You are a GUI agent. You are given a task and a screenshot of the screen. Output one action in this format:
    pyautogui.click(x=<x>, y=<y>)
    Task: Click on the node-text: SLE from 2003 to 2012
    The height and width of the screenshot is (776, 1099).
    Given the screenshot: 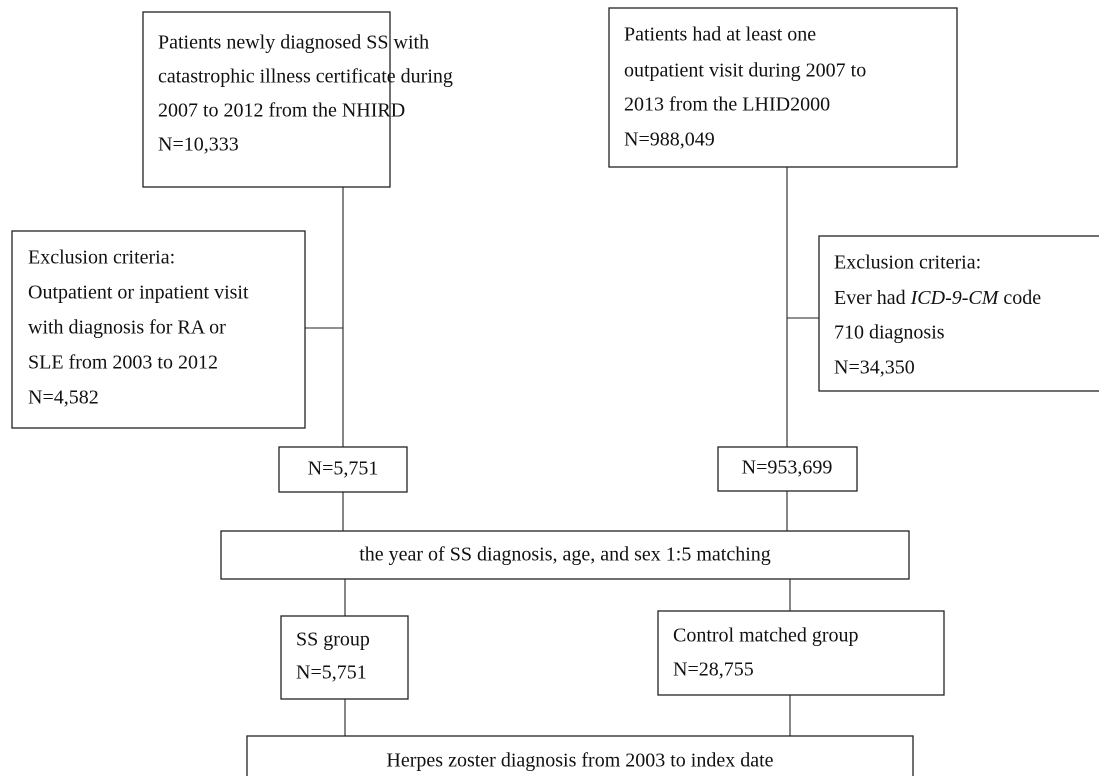 What is the action you would take?
    pyautogui.click(x=123, y=363)
    